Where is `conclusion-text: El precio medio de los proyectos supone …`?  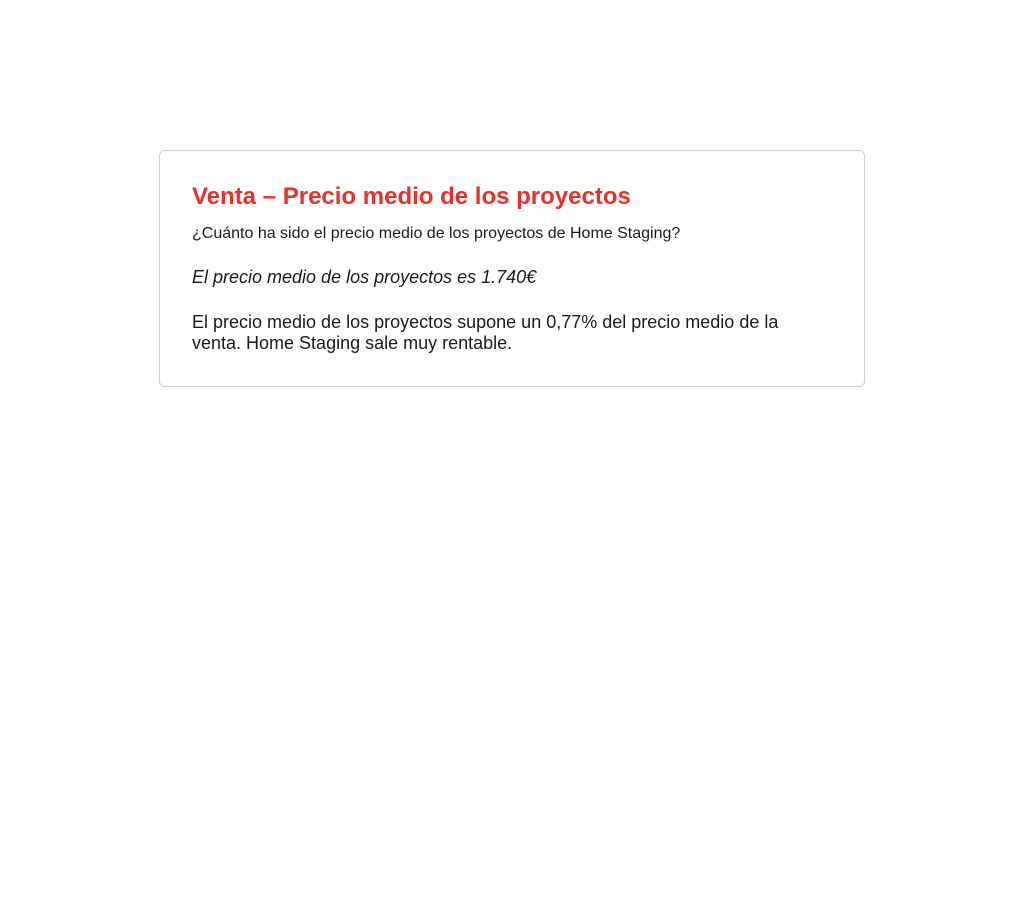
conclusion-text: El precio medio de los proyectos supone … is located at coordinates (485, 332).